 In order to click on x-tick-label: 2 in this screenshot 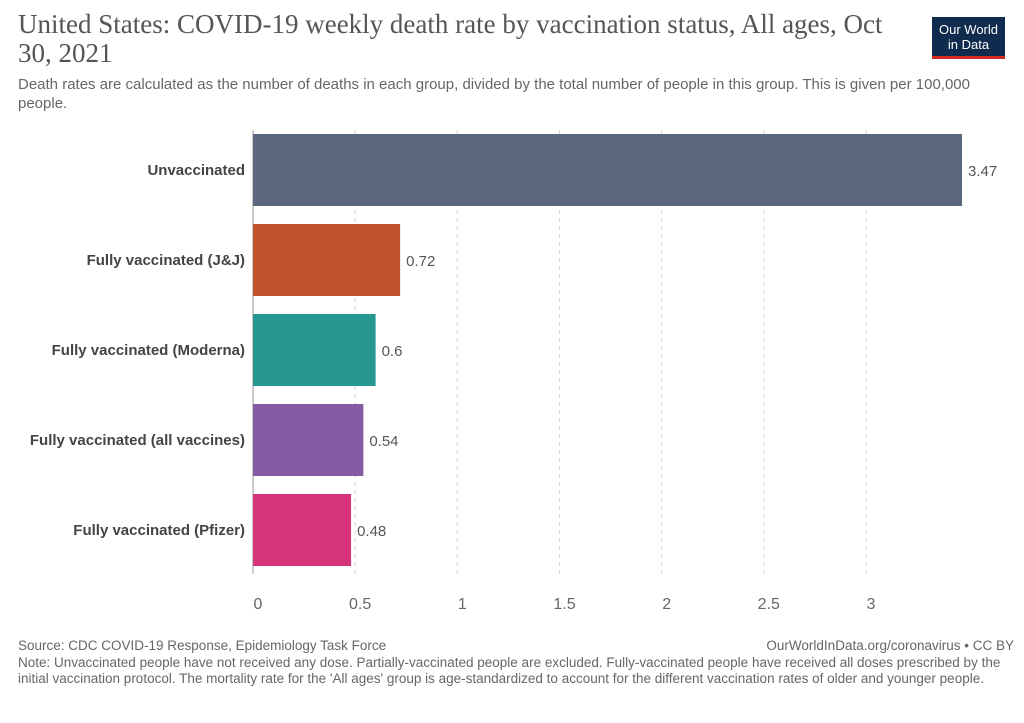, I will do `click(666, 604)`.